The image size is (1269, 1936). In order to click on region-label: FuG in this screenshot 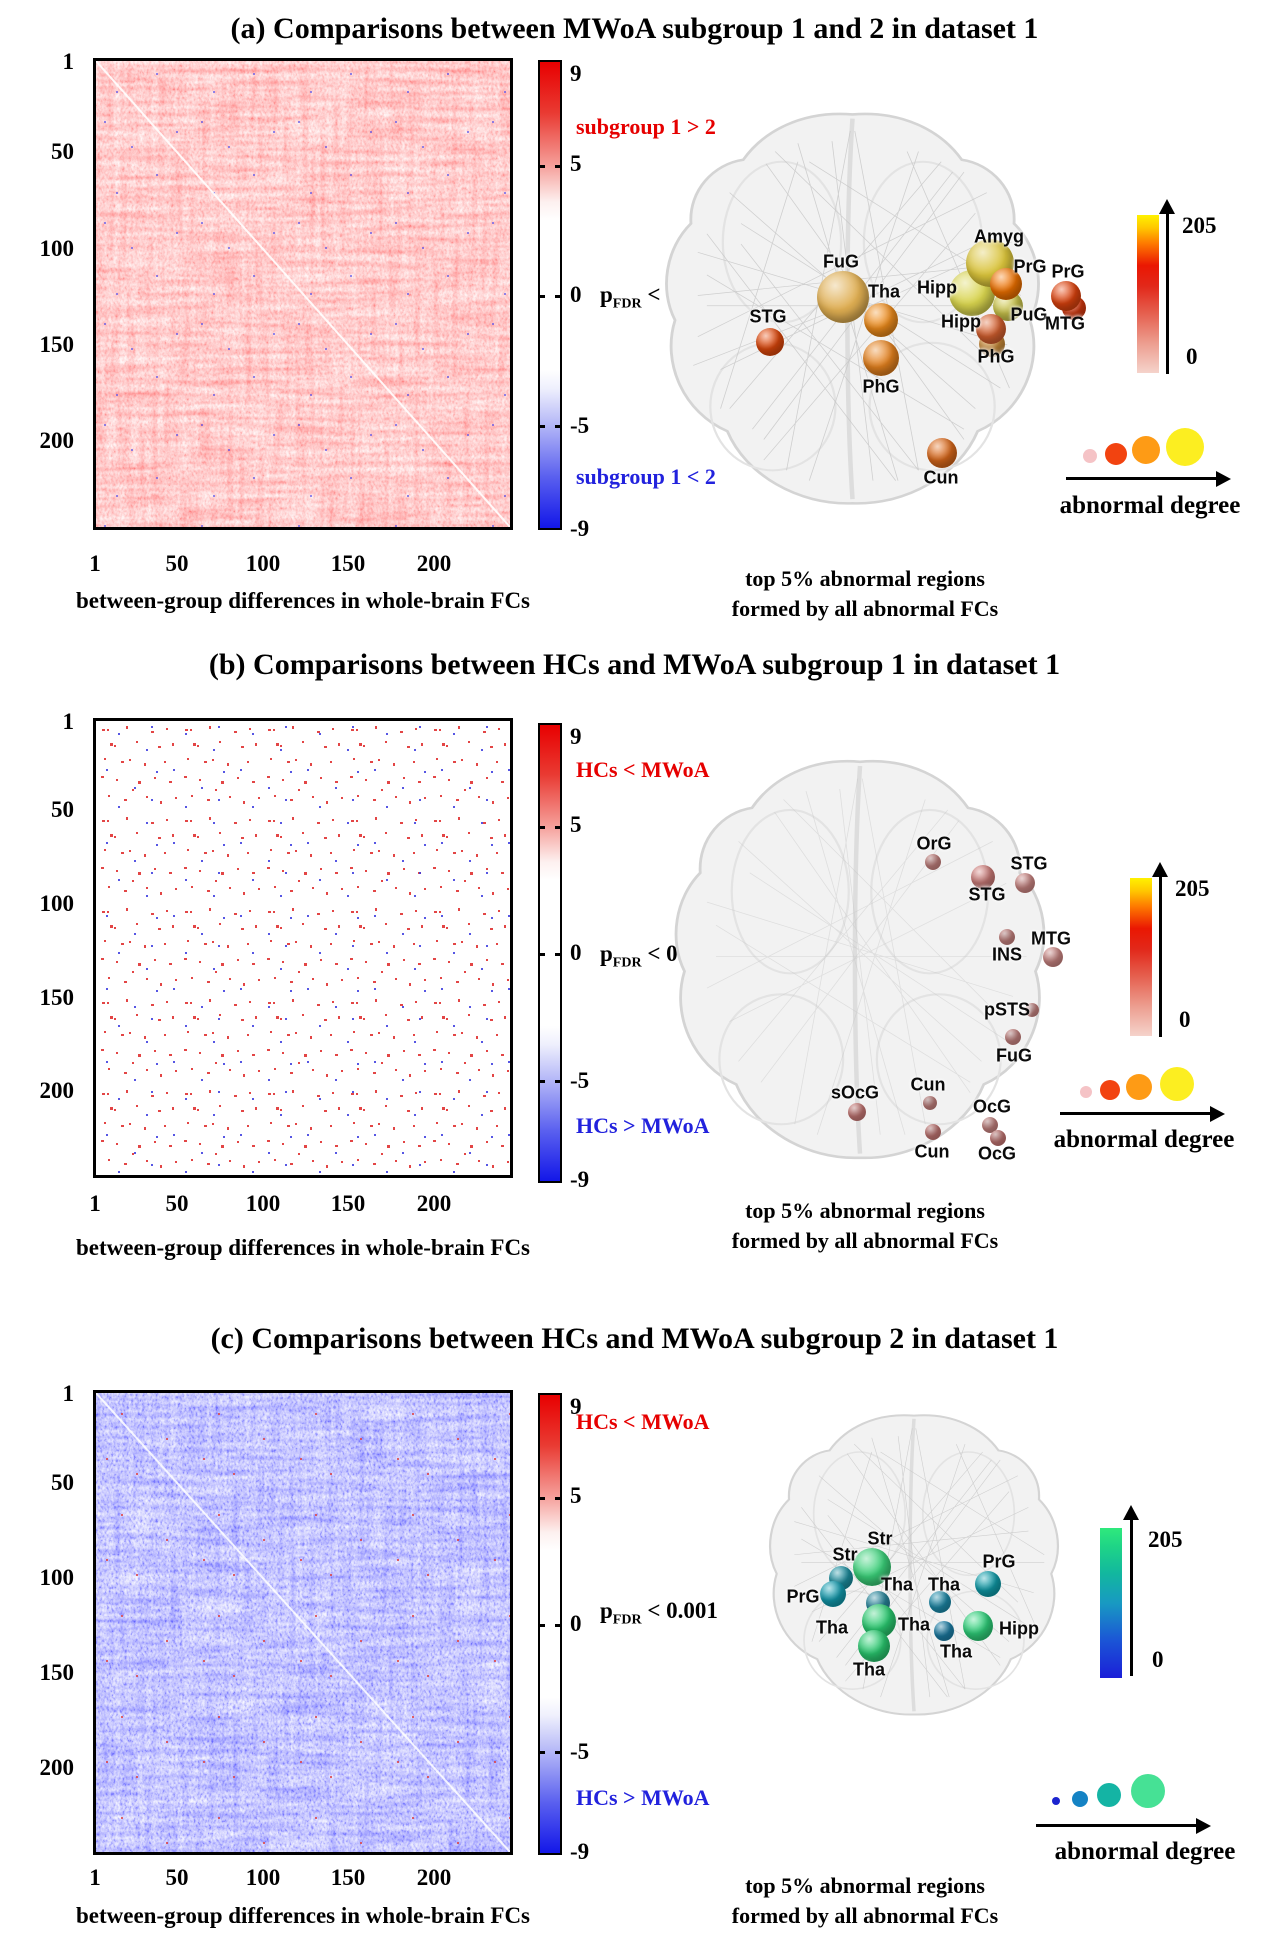, I will do `click(1014, 1055)`.